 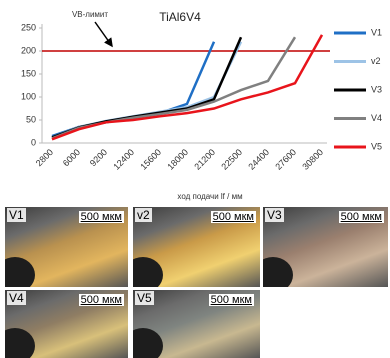 I want to click on legend-label: V4, so click(x=376, y=118).